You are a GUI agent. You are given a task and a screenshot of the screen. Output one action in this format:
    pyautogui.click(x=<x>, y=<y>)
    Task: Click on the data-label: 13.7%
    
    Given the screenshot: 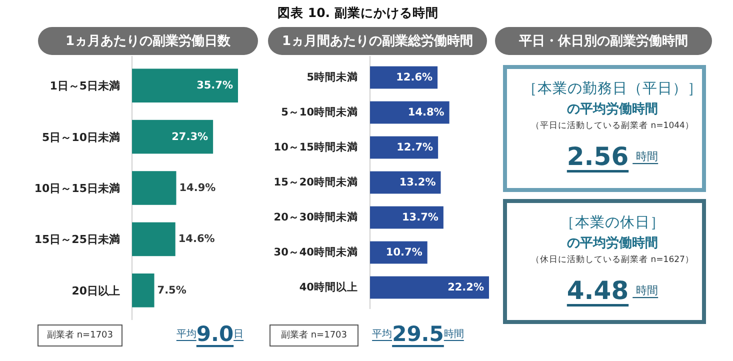 What is the action you would take?
    pyautogui.click(x=420, y=218)
    